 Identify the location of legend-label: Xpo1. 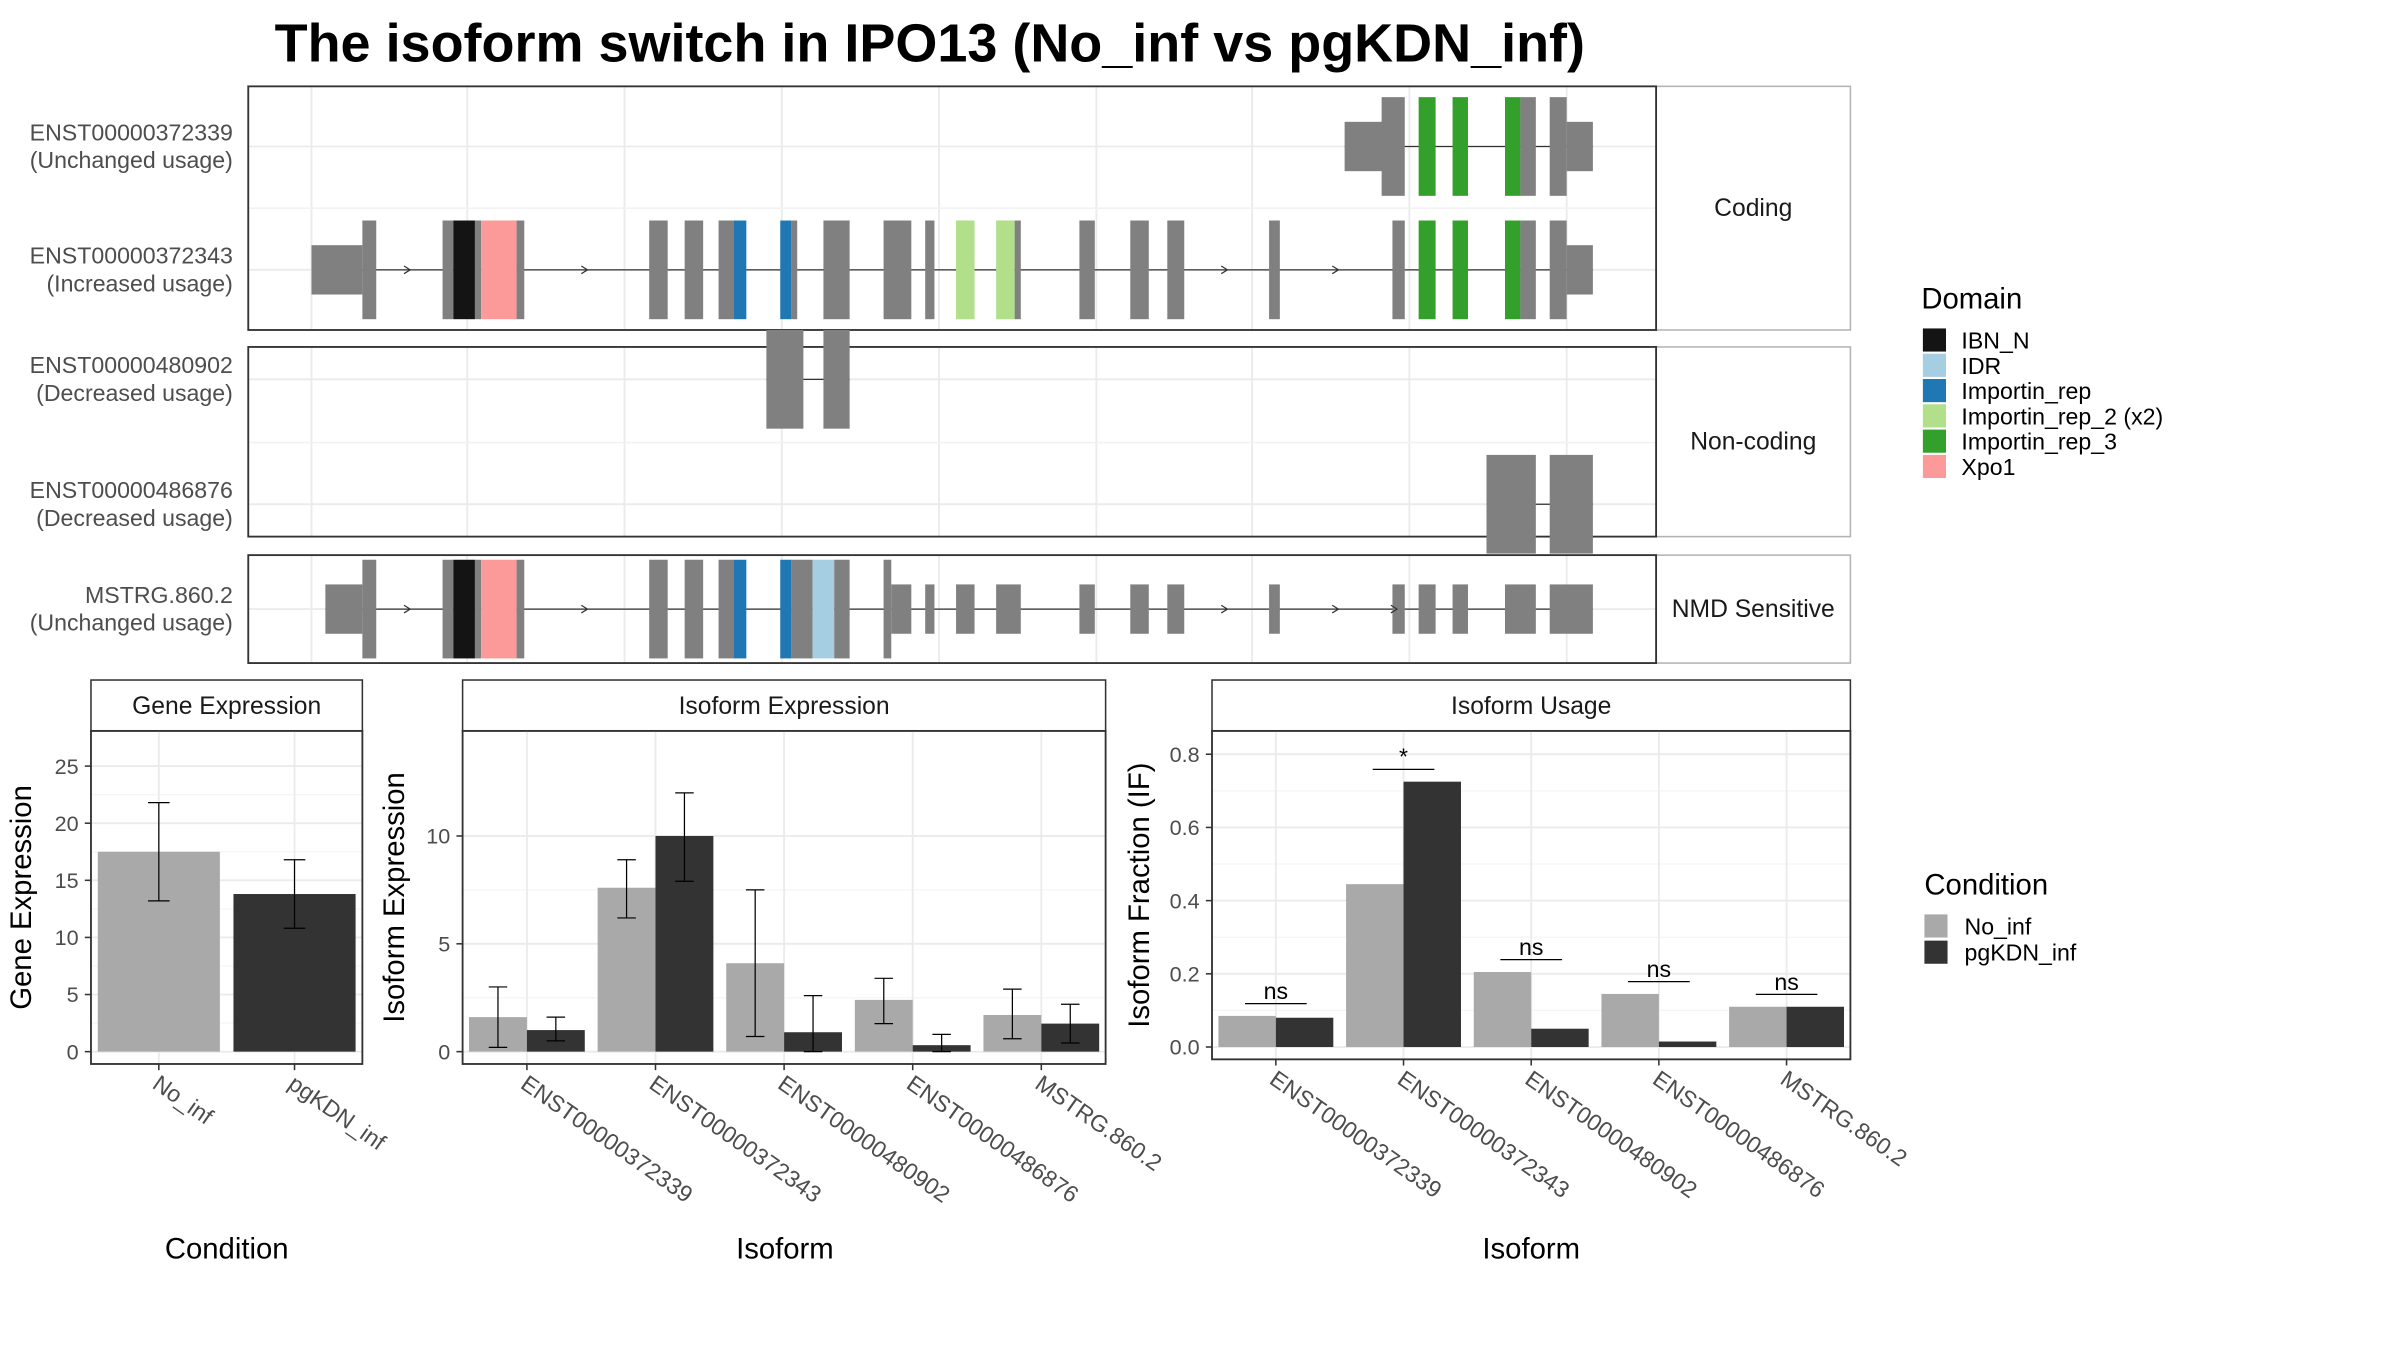
(1988, 467).